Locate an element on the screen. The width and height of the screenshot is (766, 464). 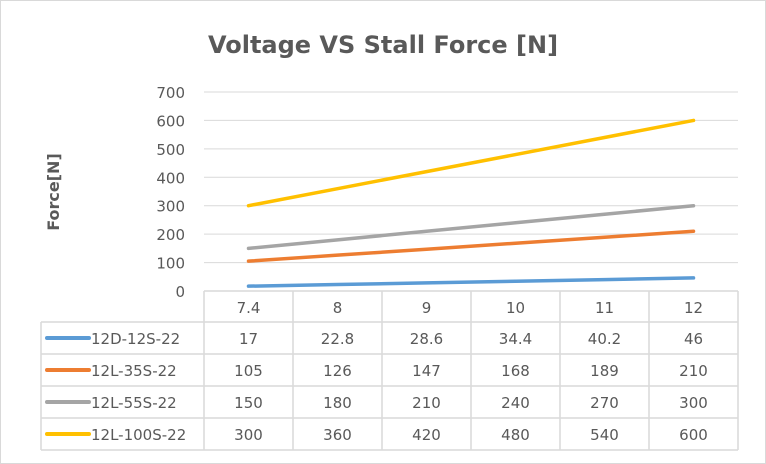
y-tick-label: 700 is located at coordinates (170, 93).